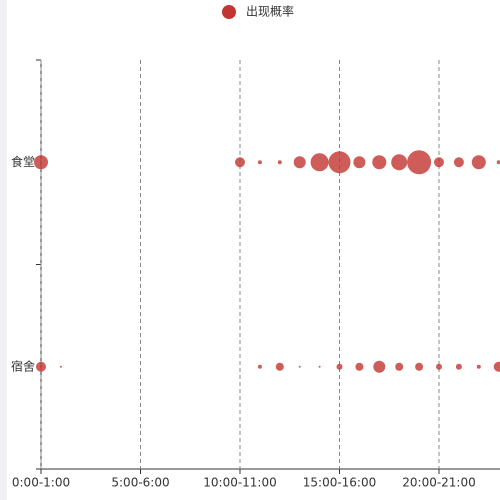 This screenshot has height=500, width=500. What do you see at coordinates (41, 483) in the screenshot?
I see `x-tick-label: 0:00-1:00` at bounding box center [41, 483].